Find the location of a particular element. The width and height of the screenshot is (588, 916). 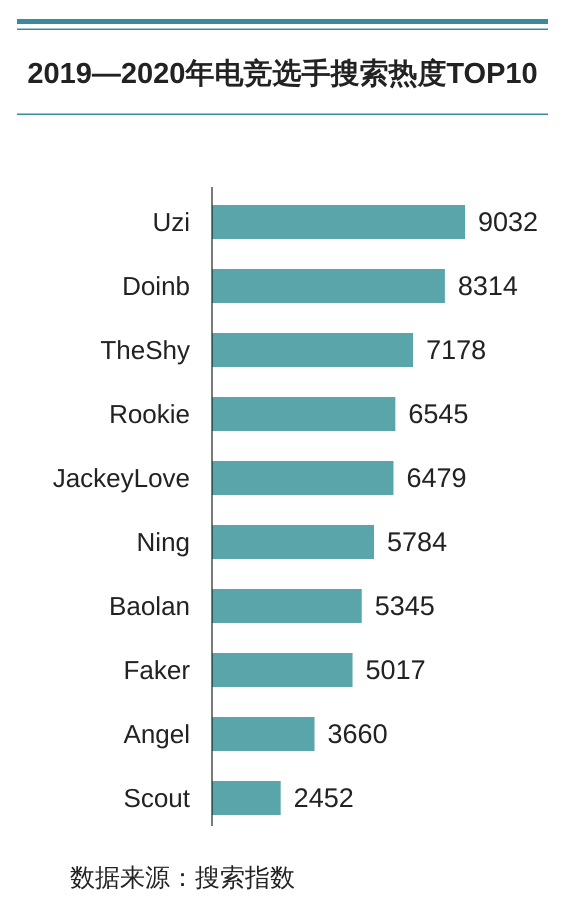

y-tick-label: Faker is located at coordinates (157, 670).